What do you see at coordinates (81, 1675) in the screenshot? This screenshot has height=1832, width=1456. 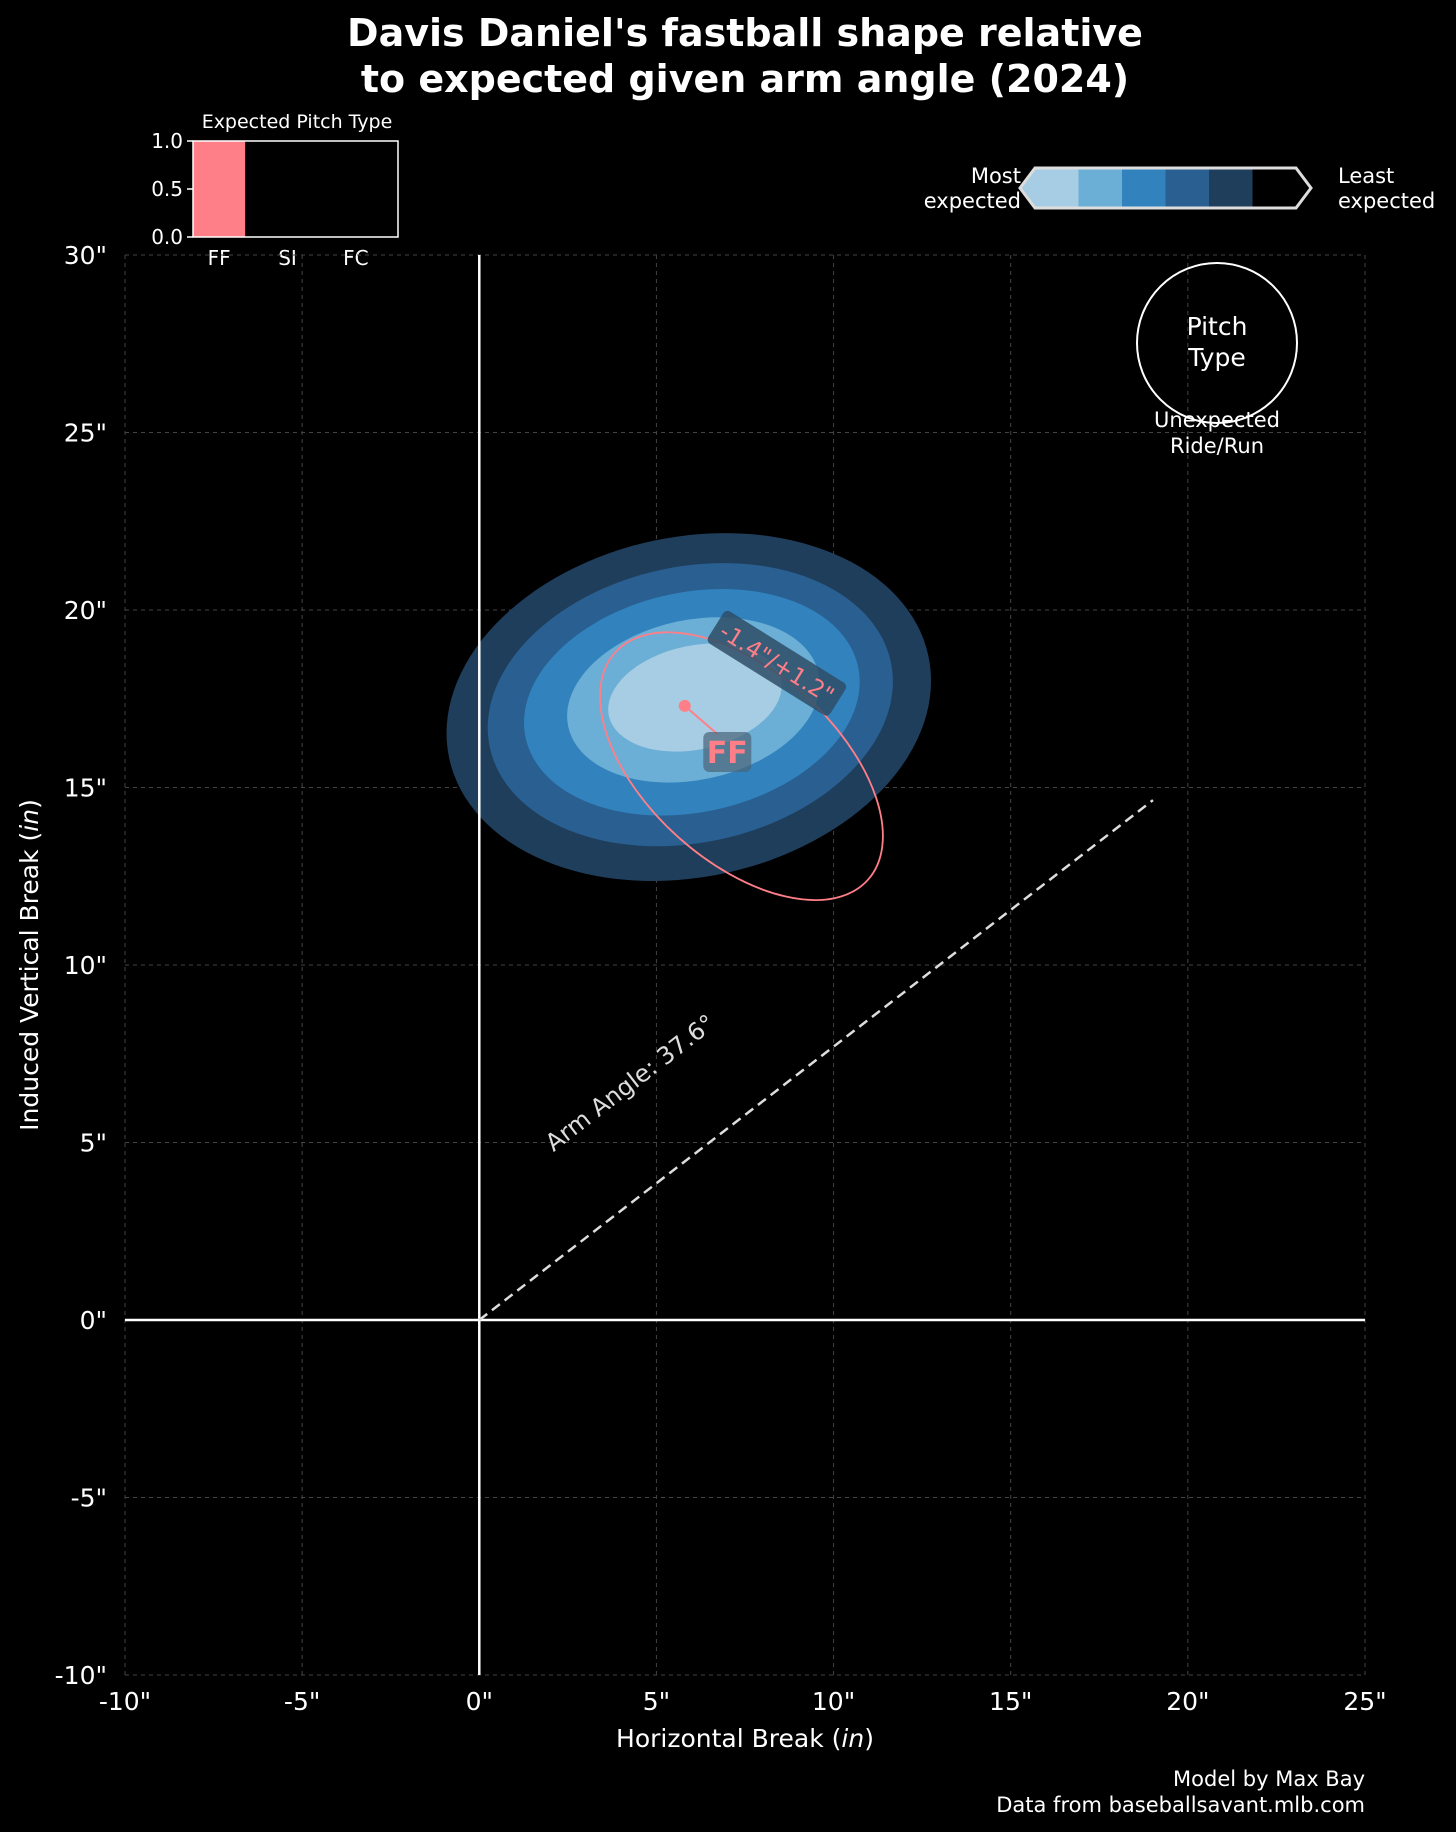 I see `y-tick-label: -10"` at bounding box center [81, 1675].